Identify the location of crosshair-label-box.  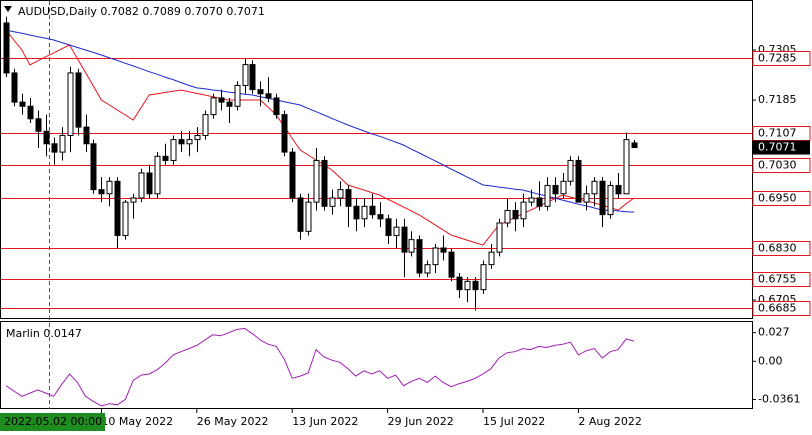
(52, 422).